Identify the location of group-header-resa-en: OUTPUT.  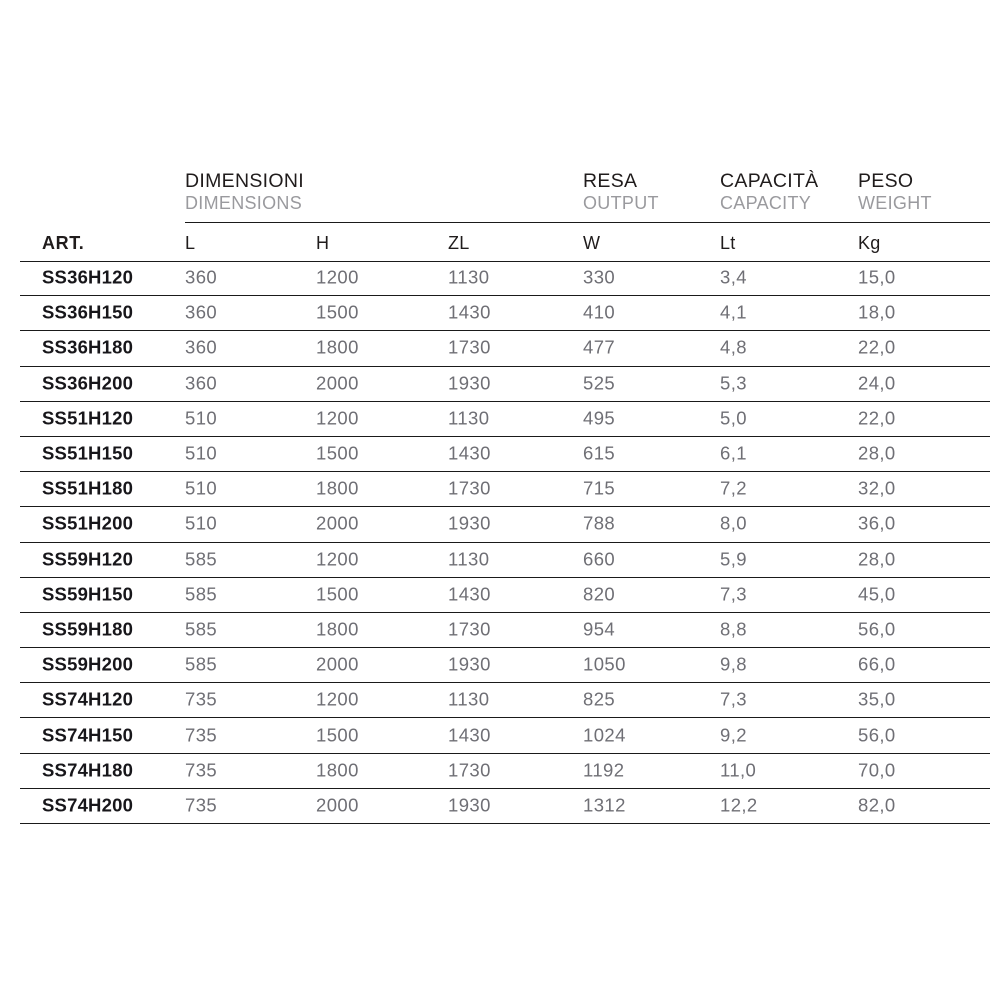
(621, 202).